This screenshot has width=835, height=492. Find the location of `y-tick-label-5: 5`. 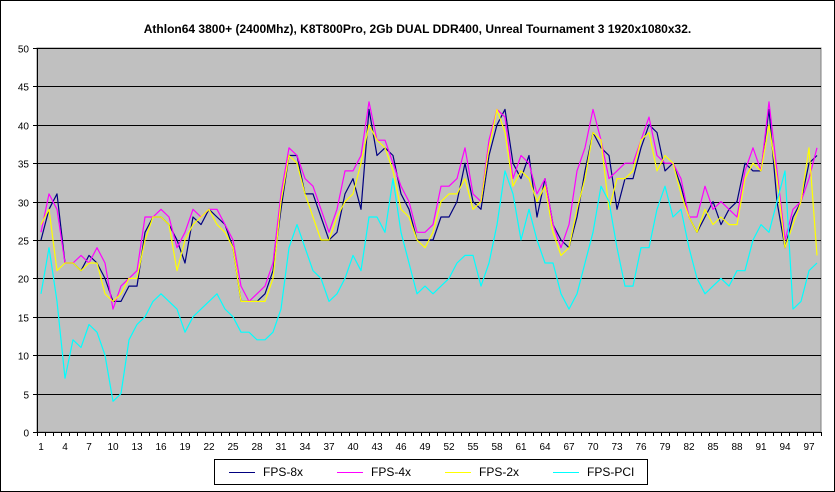

y-tick-label-5: 5 is located at coordinates (26, 396).